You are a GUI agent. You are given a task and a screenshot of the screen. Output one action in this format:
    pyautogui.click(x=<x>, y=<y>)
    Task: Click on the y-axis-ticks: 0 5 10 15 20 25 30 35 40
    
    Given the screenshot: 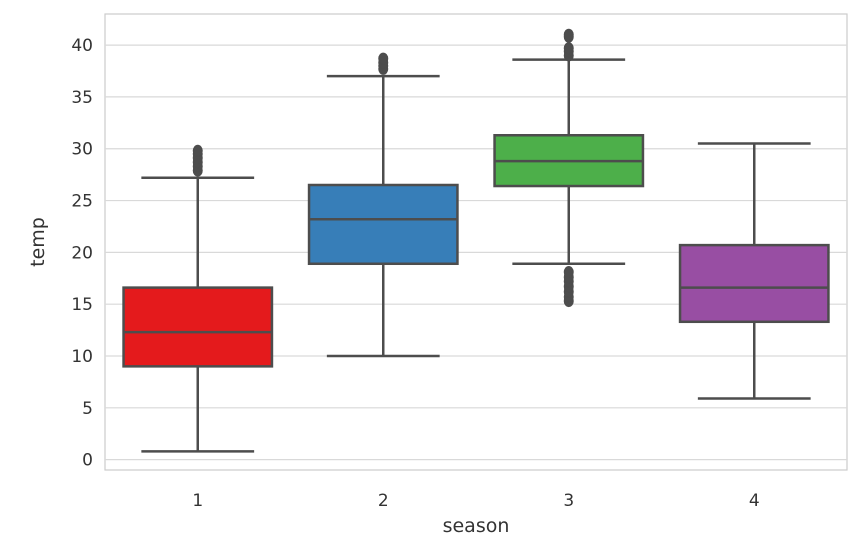 What is the action you would take?
    pyautogui.click(x=82, y=253)
    